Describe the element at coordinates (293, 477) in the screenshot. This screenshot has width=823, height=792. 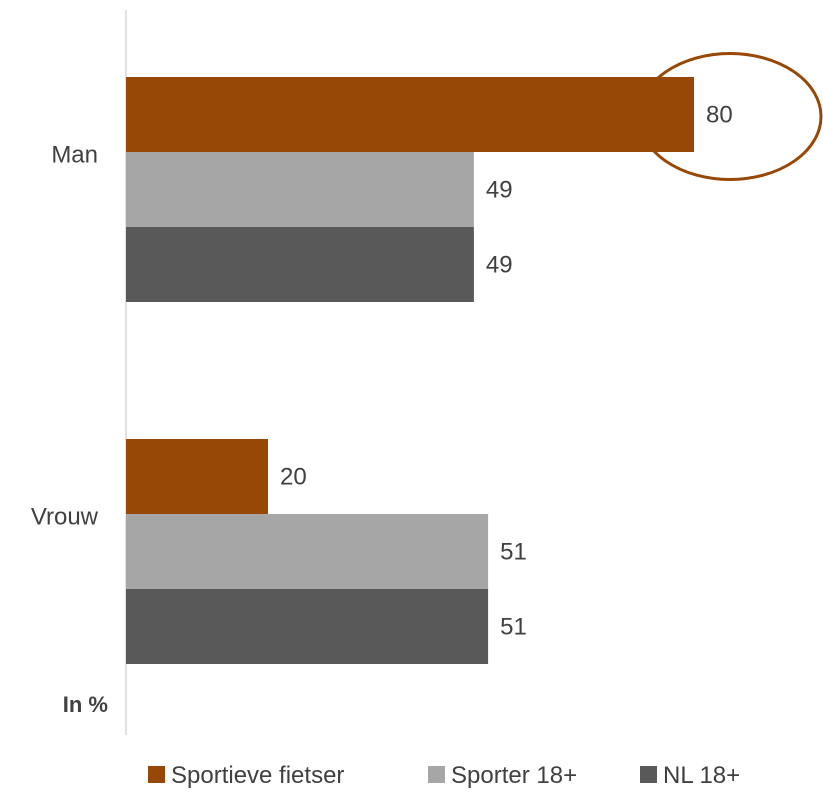
I see `value-label-vrouw-sportieve-fietser: 20` at that location.